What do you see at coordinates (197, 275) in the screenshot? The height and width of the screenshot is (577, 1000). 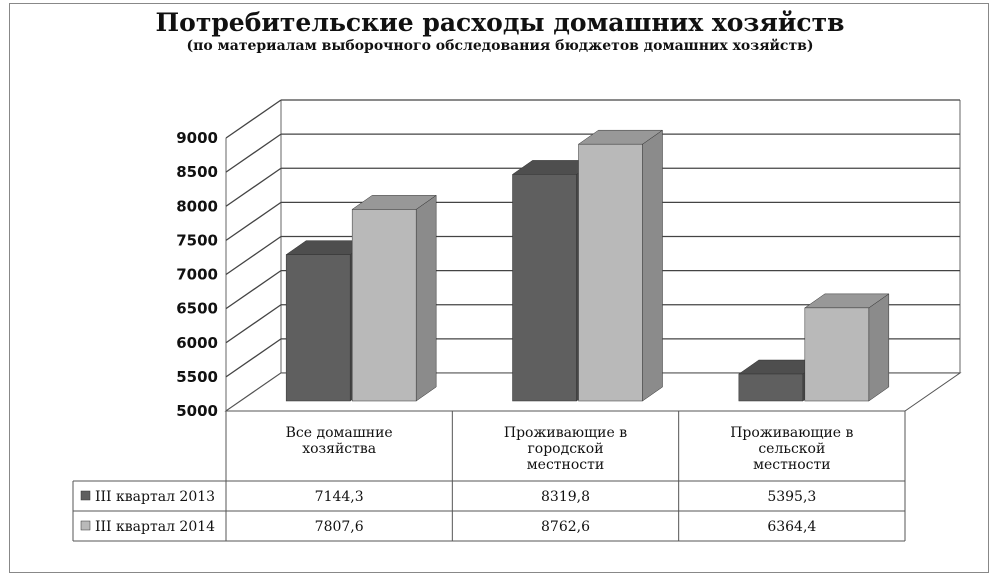 I see `y-tick-label: 7000` at bounding box center [197, 275].